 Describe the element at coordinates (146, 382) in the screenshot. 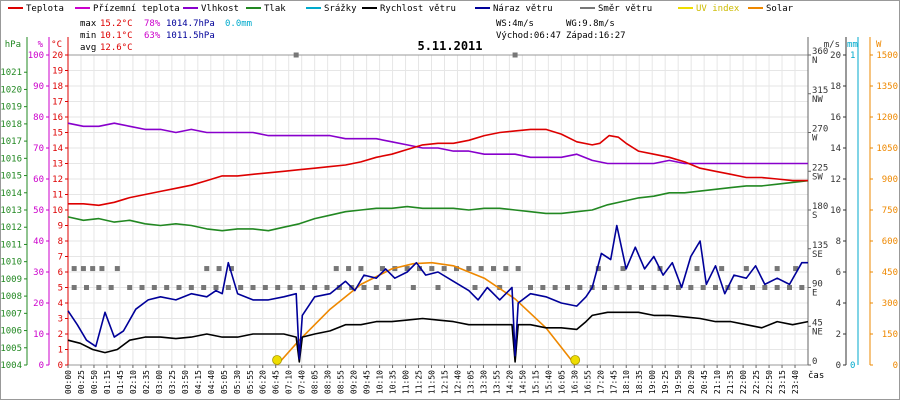

I see `x-tick-label: 02:35` at that location.